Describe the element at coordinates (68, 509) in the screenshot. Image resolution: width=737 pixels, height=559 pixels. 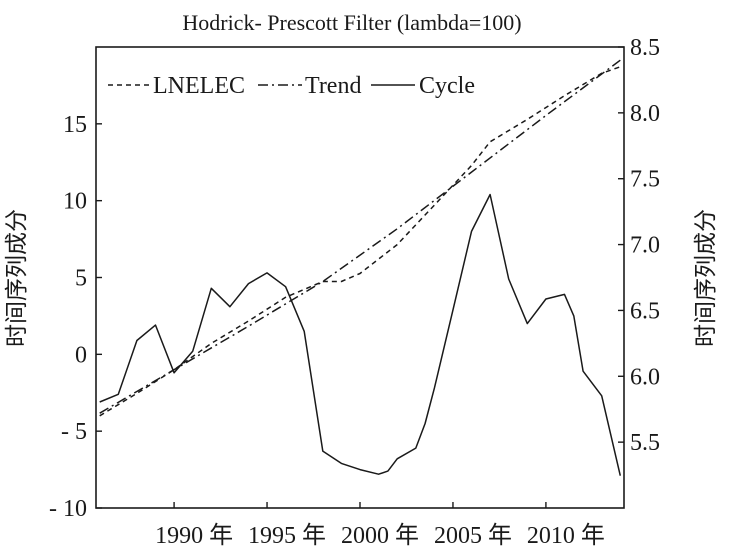
I see `left-tick-label: - 10` at that location.